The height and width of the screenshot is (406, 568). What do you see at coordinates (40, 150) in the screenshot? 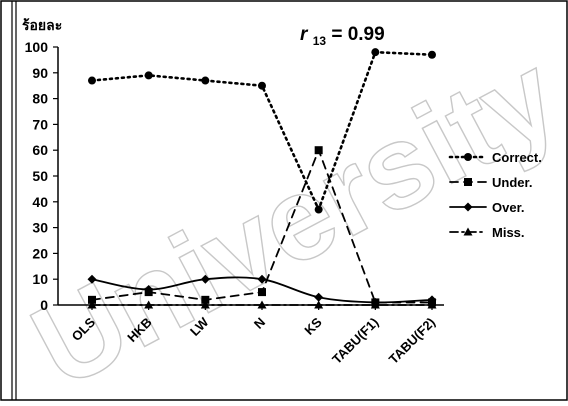
I see `y-tick-label: 60` at bounding box center [40, 150].